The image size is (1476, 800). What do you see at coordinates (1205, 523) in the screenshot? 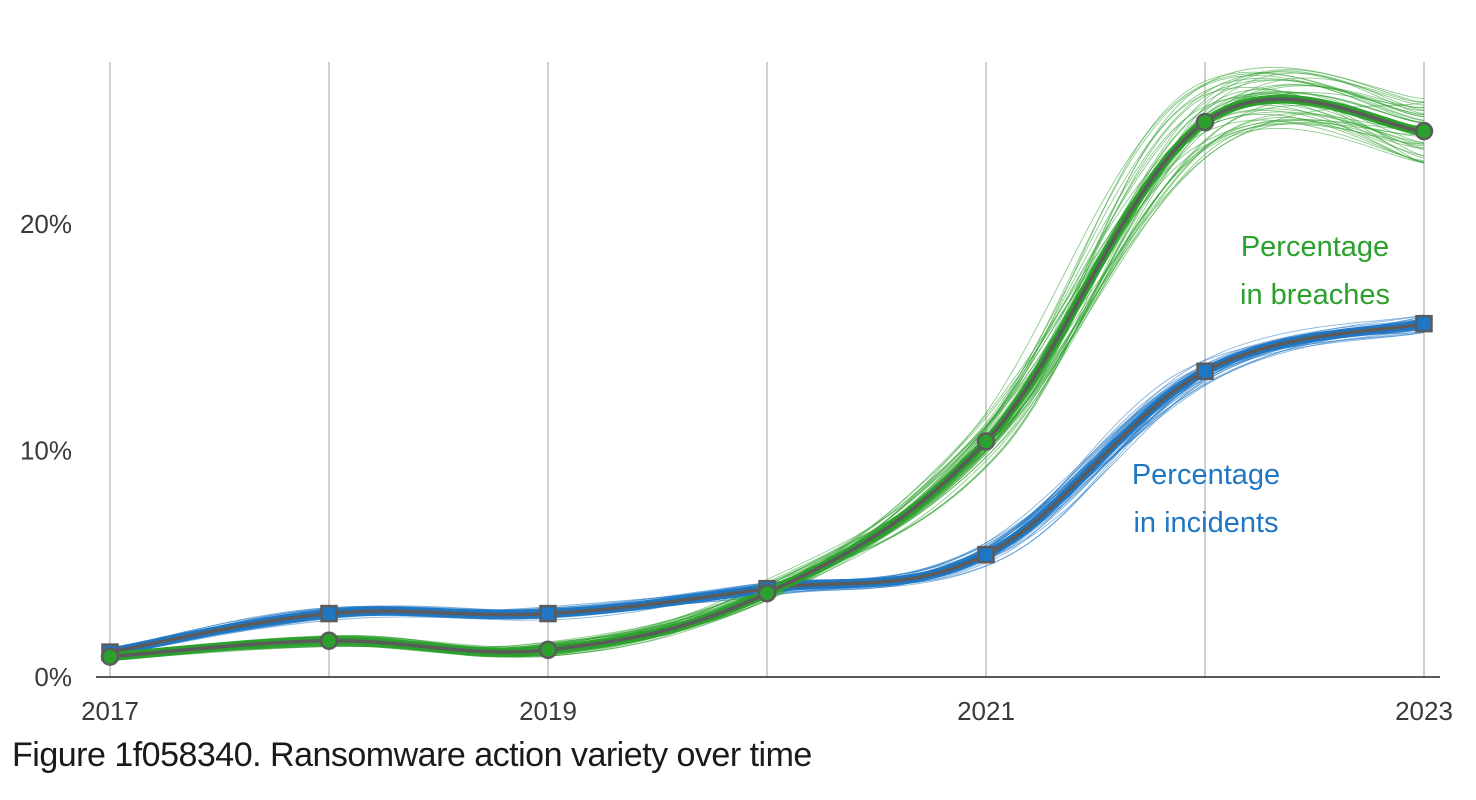
I see `series-label-1-line-1: in incidents` at bounding box center [1205, 523].